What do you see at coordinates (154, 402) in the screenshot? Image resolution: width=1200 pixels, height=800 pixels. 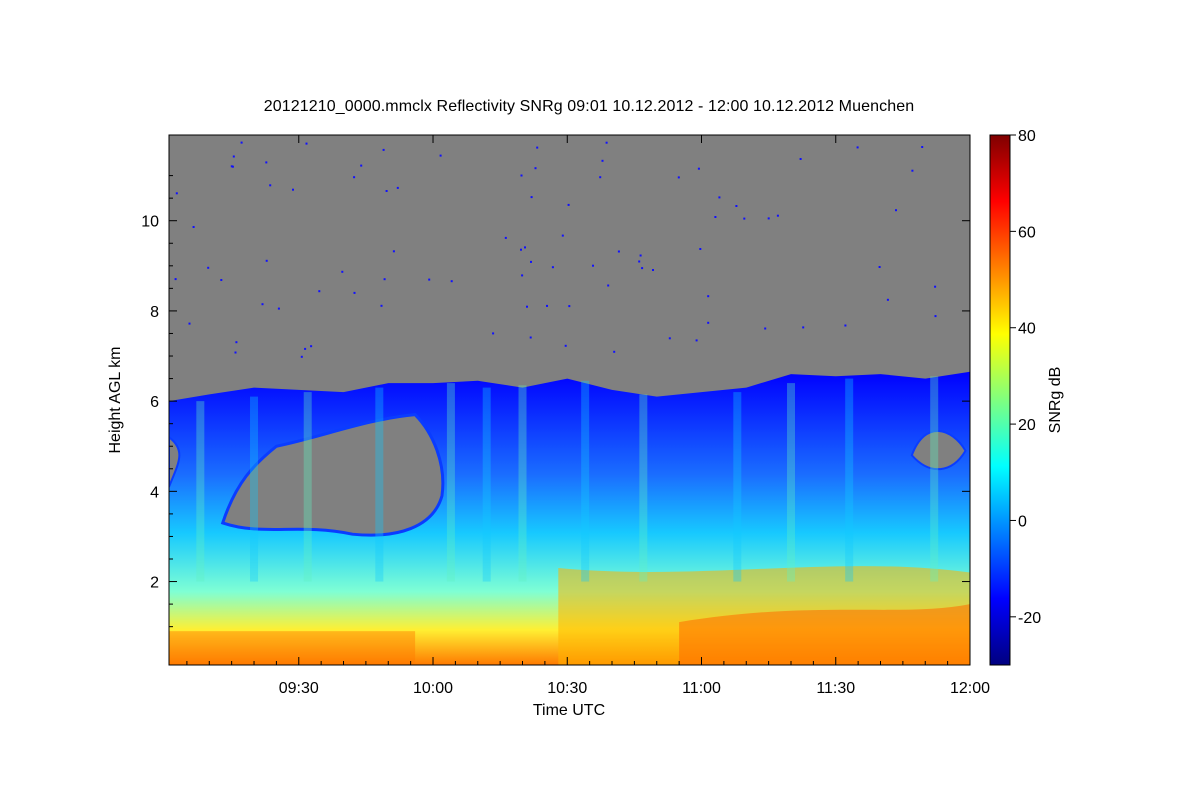 I see `y-tick-label: 6` at bounding box center [154, 402].